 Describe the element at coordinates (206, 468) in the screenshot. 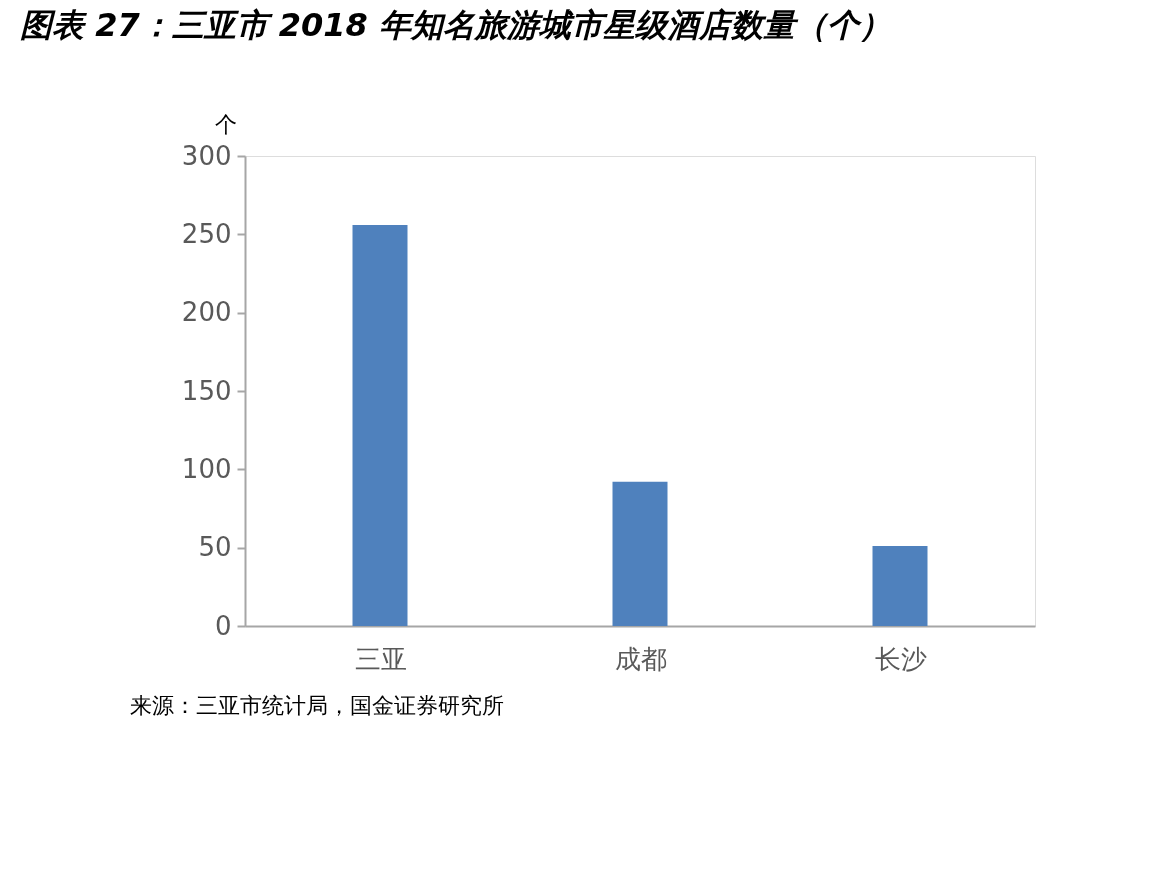

I see `y-tick-label: 100` at that location.